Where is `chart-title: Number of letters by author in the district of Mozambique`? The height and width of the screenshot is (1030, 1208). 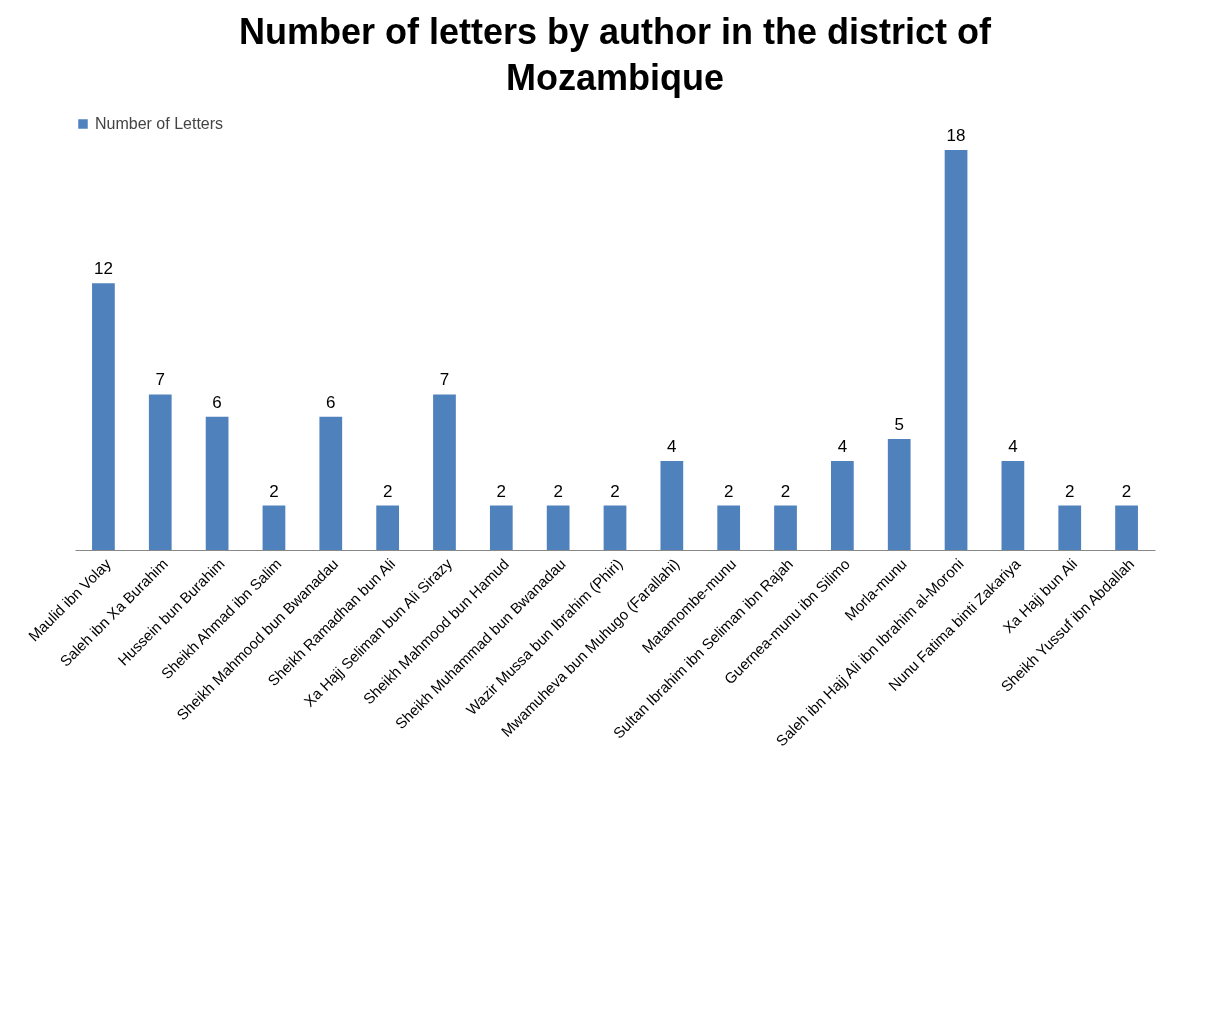
chart-title: Number of letters by author in the district of Mozambique is located at coordinates (615, 54).